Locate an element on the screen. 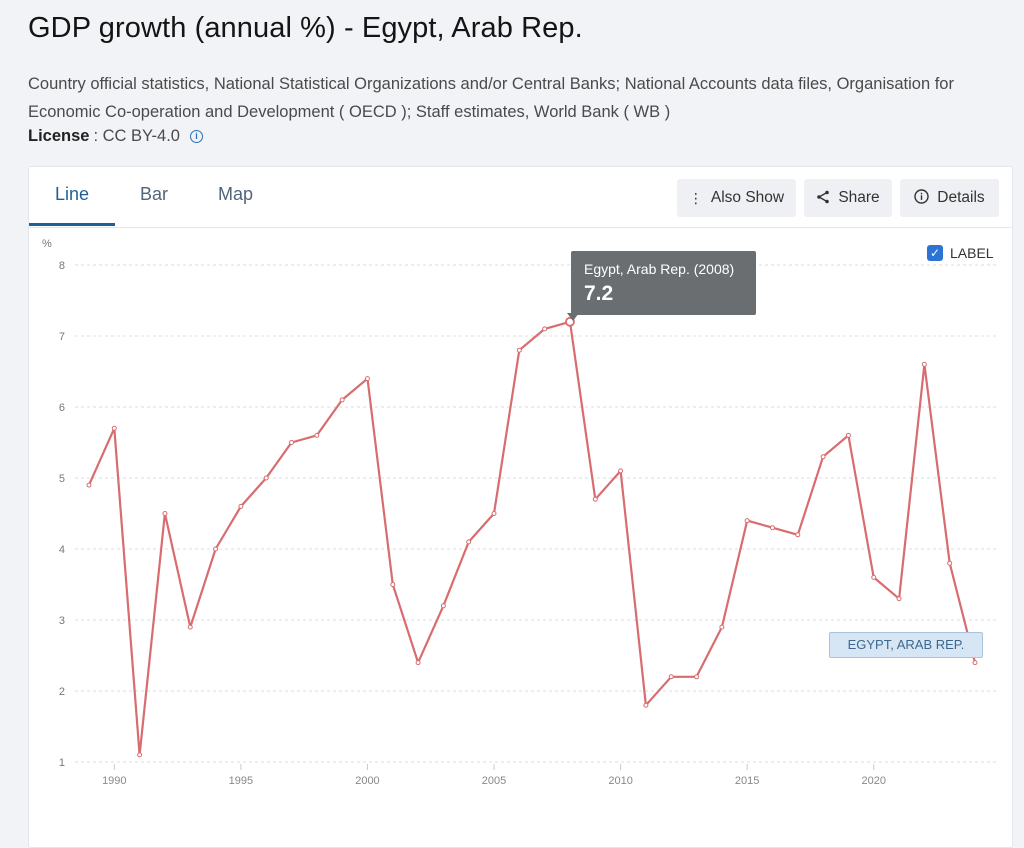 The width and height of the screenshot is (1024, 848). x-tick-label: 2020 is located at coordinates (874, 781).